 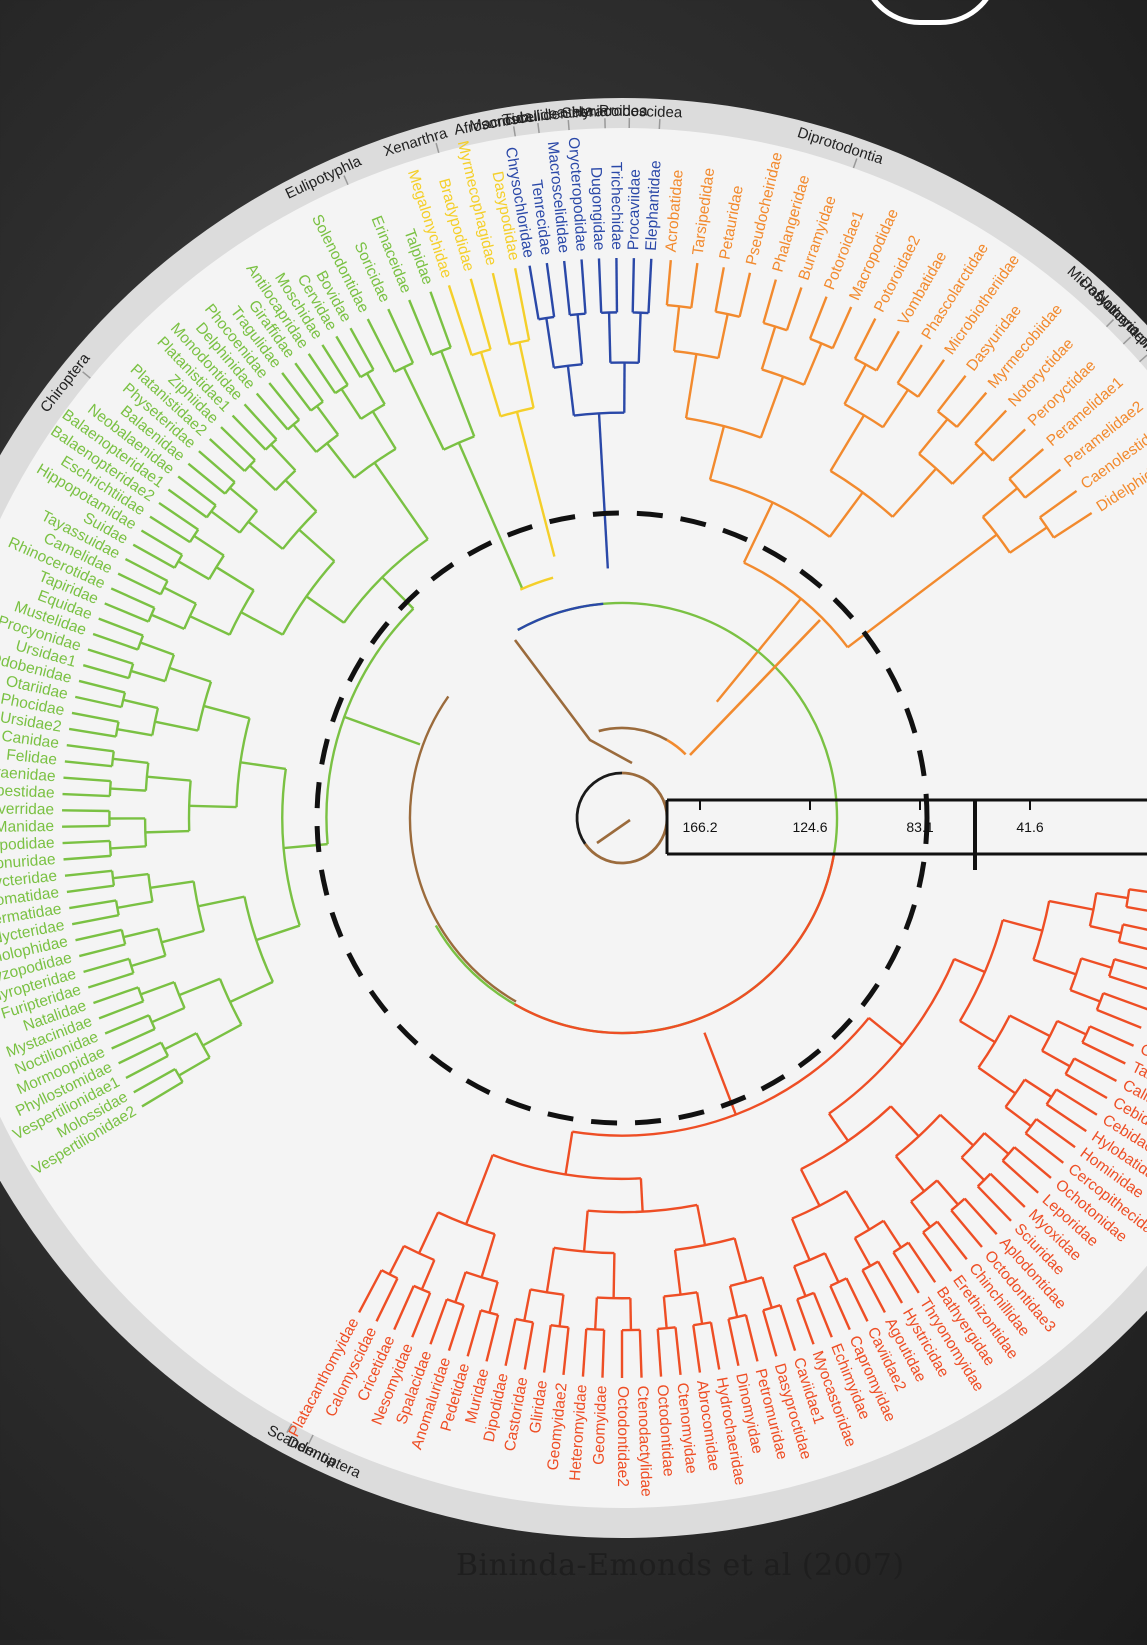 What do you see at coordinates (616, 206) in the screenshot?
I see `taxon-label: Trichechidae` at bounding box center [616, 206].